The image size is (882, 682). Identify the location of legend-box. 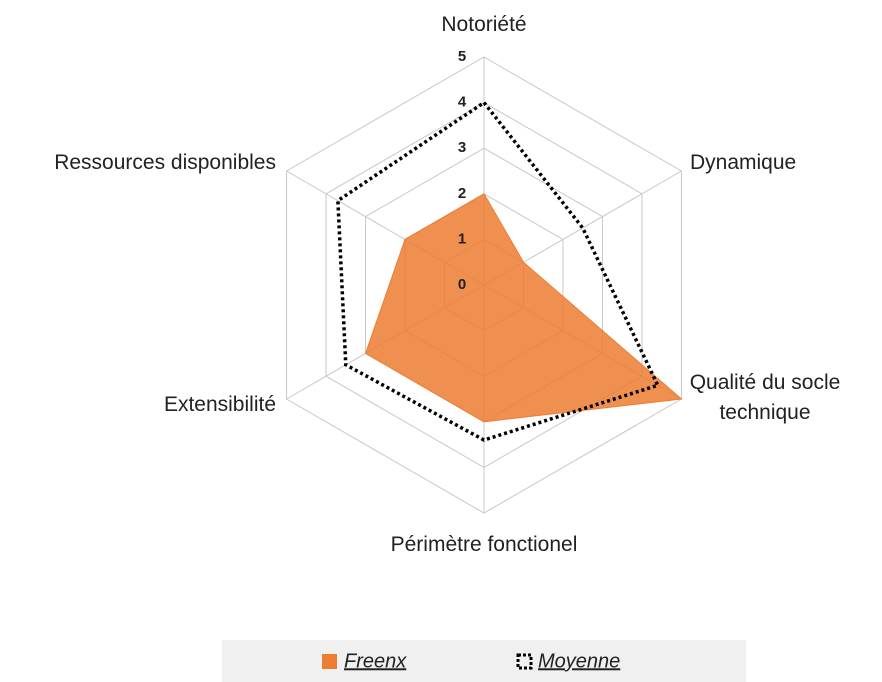
(484, 661).